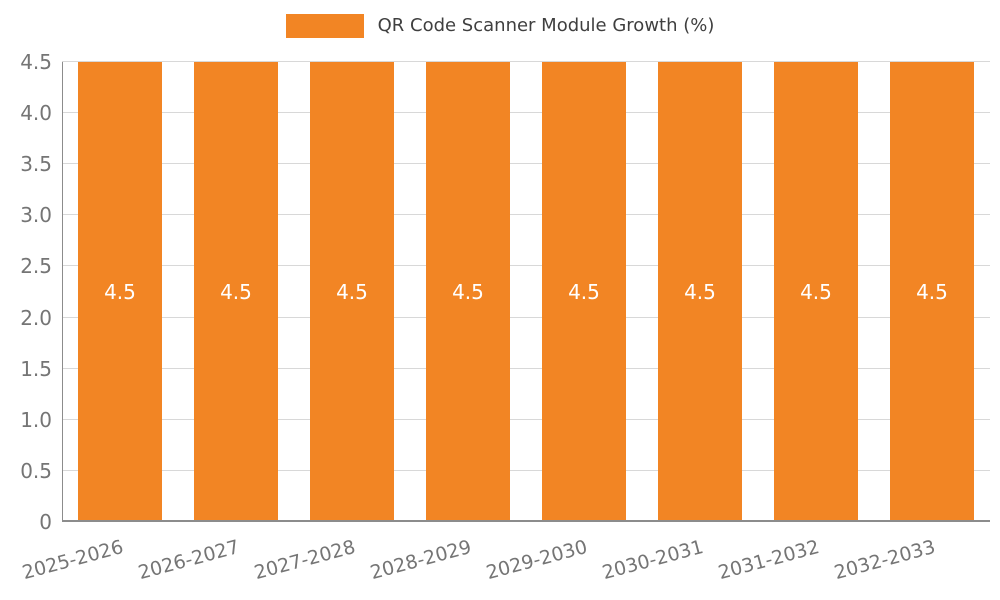 The image size is (1000, 600). I want to click on y-tick-label: 2.0, so click(36, 317).